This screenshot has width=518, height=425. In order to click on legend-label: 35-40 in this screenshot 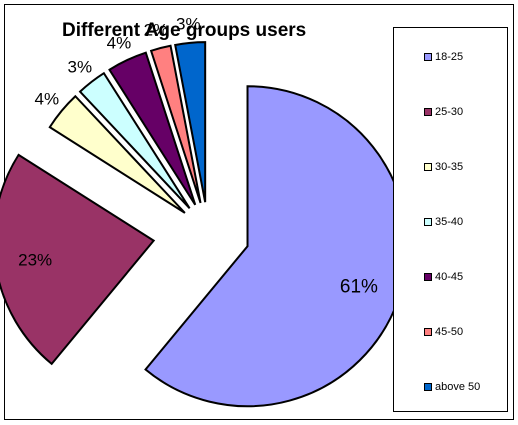, I will do `click(449, 222)`.